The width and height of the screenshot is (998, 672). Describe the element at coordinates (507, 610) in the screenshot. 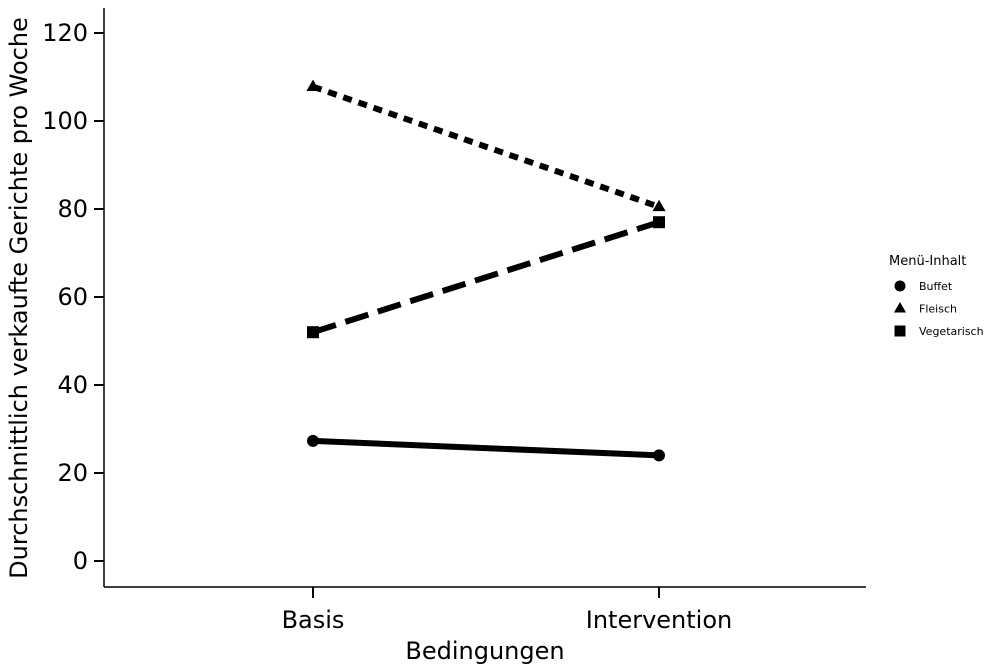

I see `x-ticks: Basis Intervention` at that location.